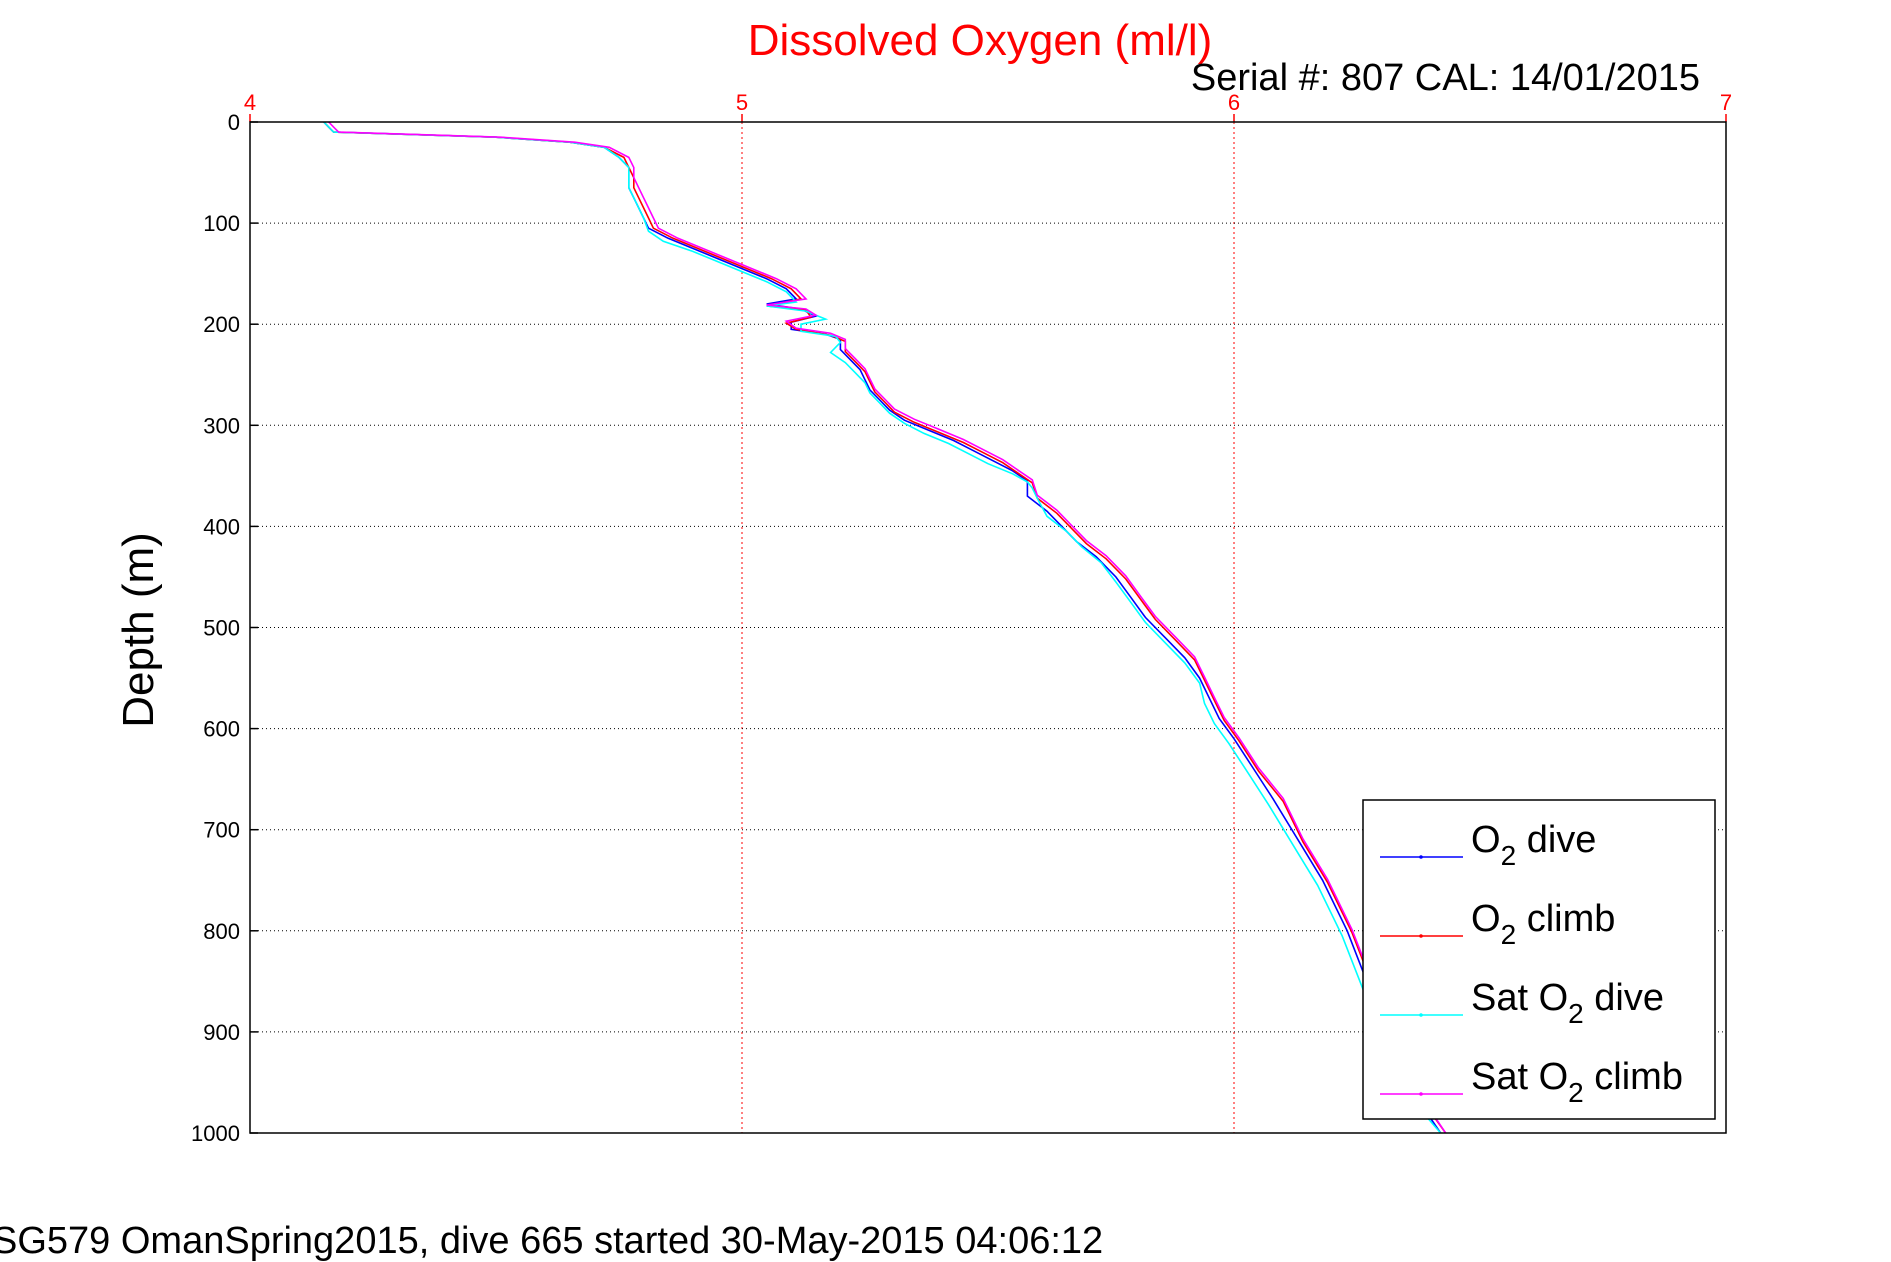 The width and height of the screenshot is (1891, 1262). What do you see at coordinates (1533, 845) in the screenshot?
I see `legend-label: O2 dive` at bounding box center [1533, 845].